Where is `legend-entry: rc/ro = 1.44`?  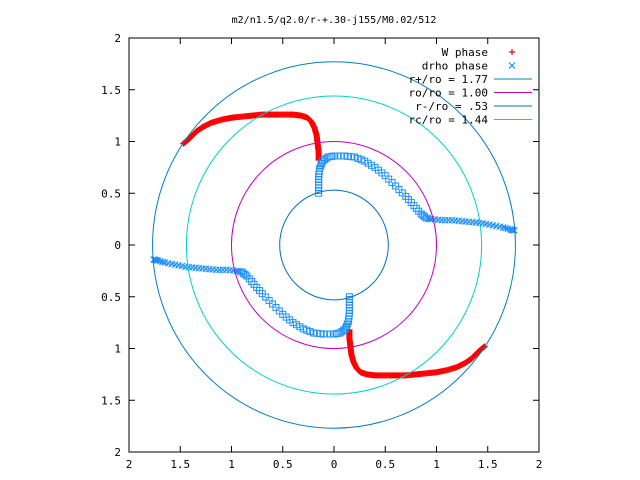
legend-entry: rc/ro = 1.44 is located at coordinates (470, 120).